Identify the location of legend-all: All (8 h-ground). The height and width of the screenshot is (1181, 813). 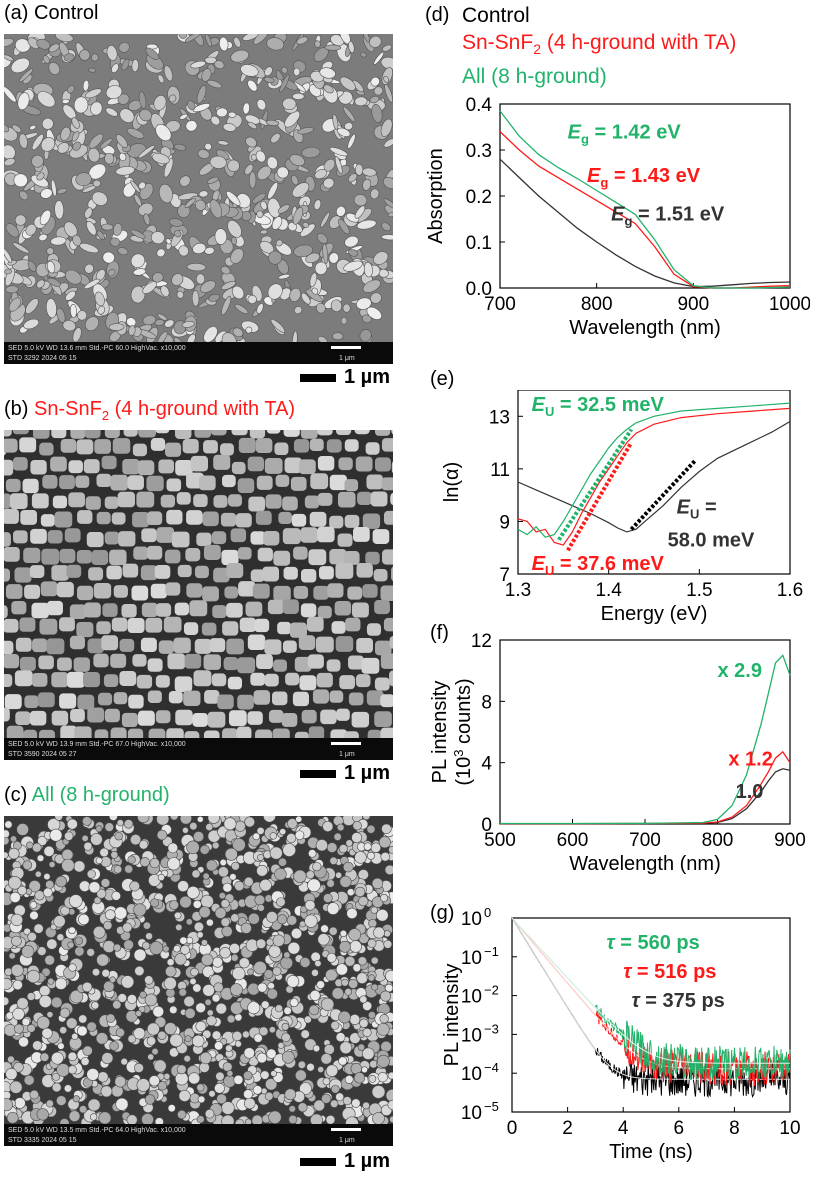
(534, 77).